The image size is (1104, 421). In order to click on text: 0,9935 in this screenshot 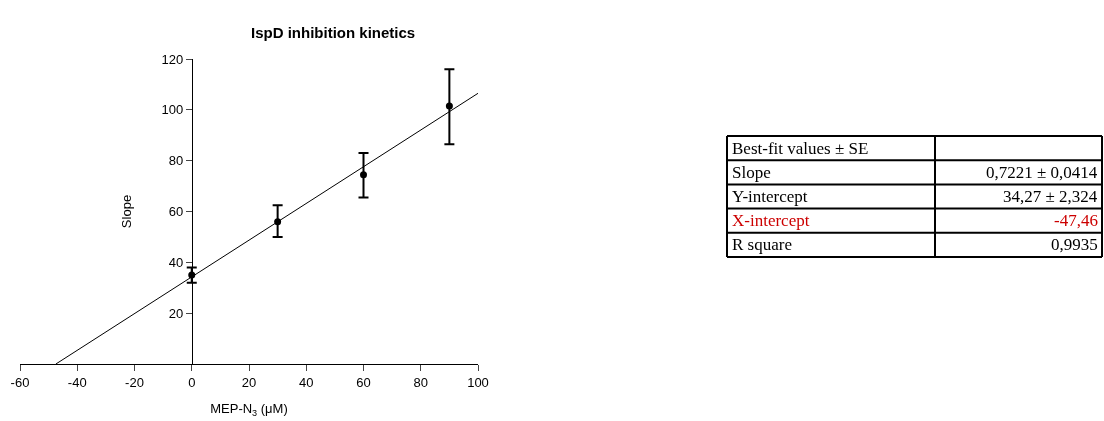, I will do `click(1074, 244)`.